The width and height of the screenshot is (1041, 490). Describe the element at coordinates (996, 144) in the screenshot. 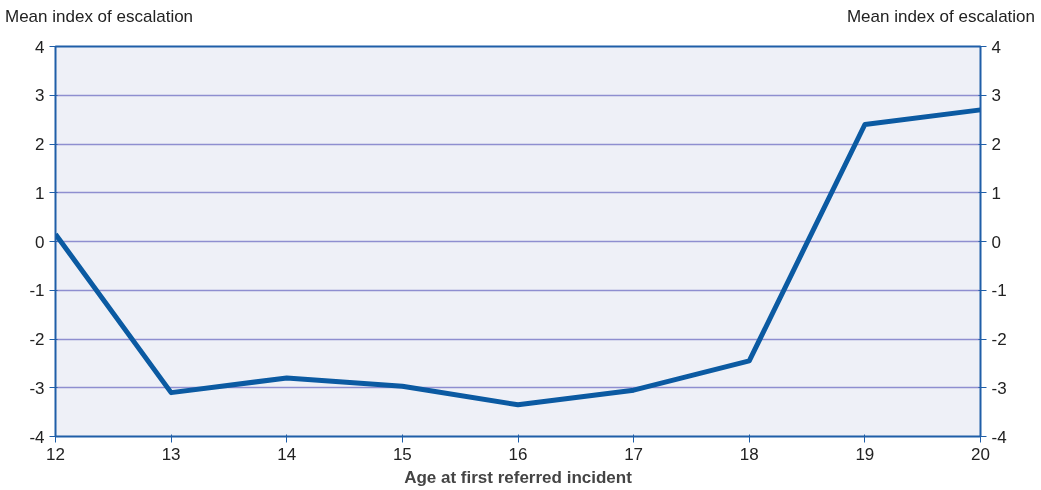

I see `y2-tick-label: 2` at that location.